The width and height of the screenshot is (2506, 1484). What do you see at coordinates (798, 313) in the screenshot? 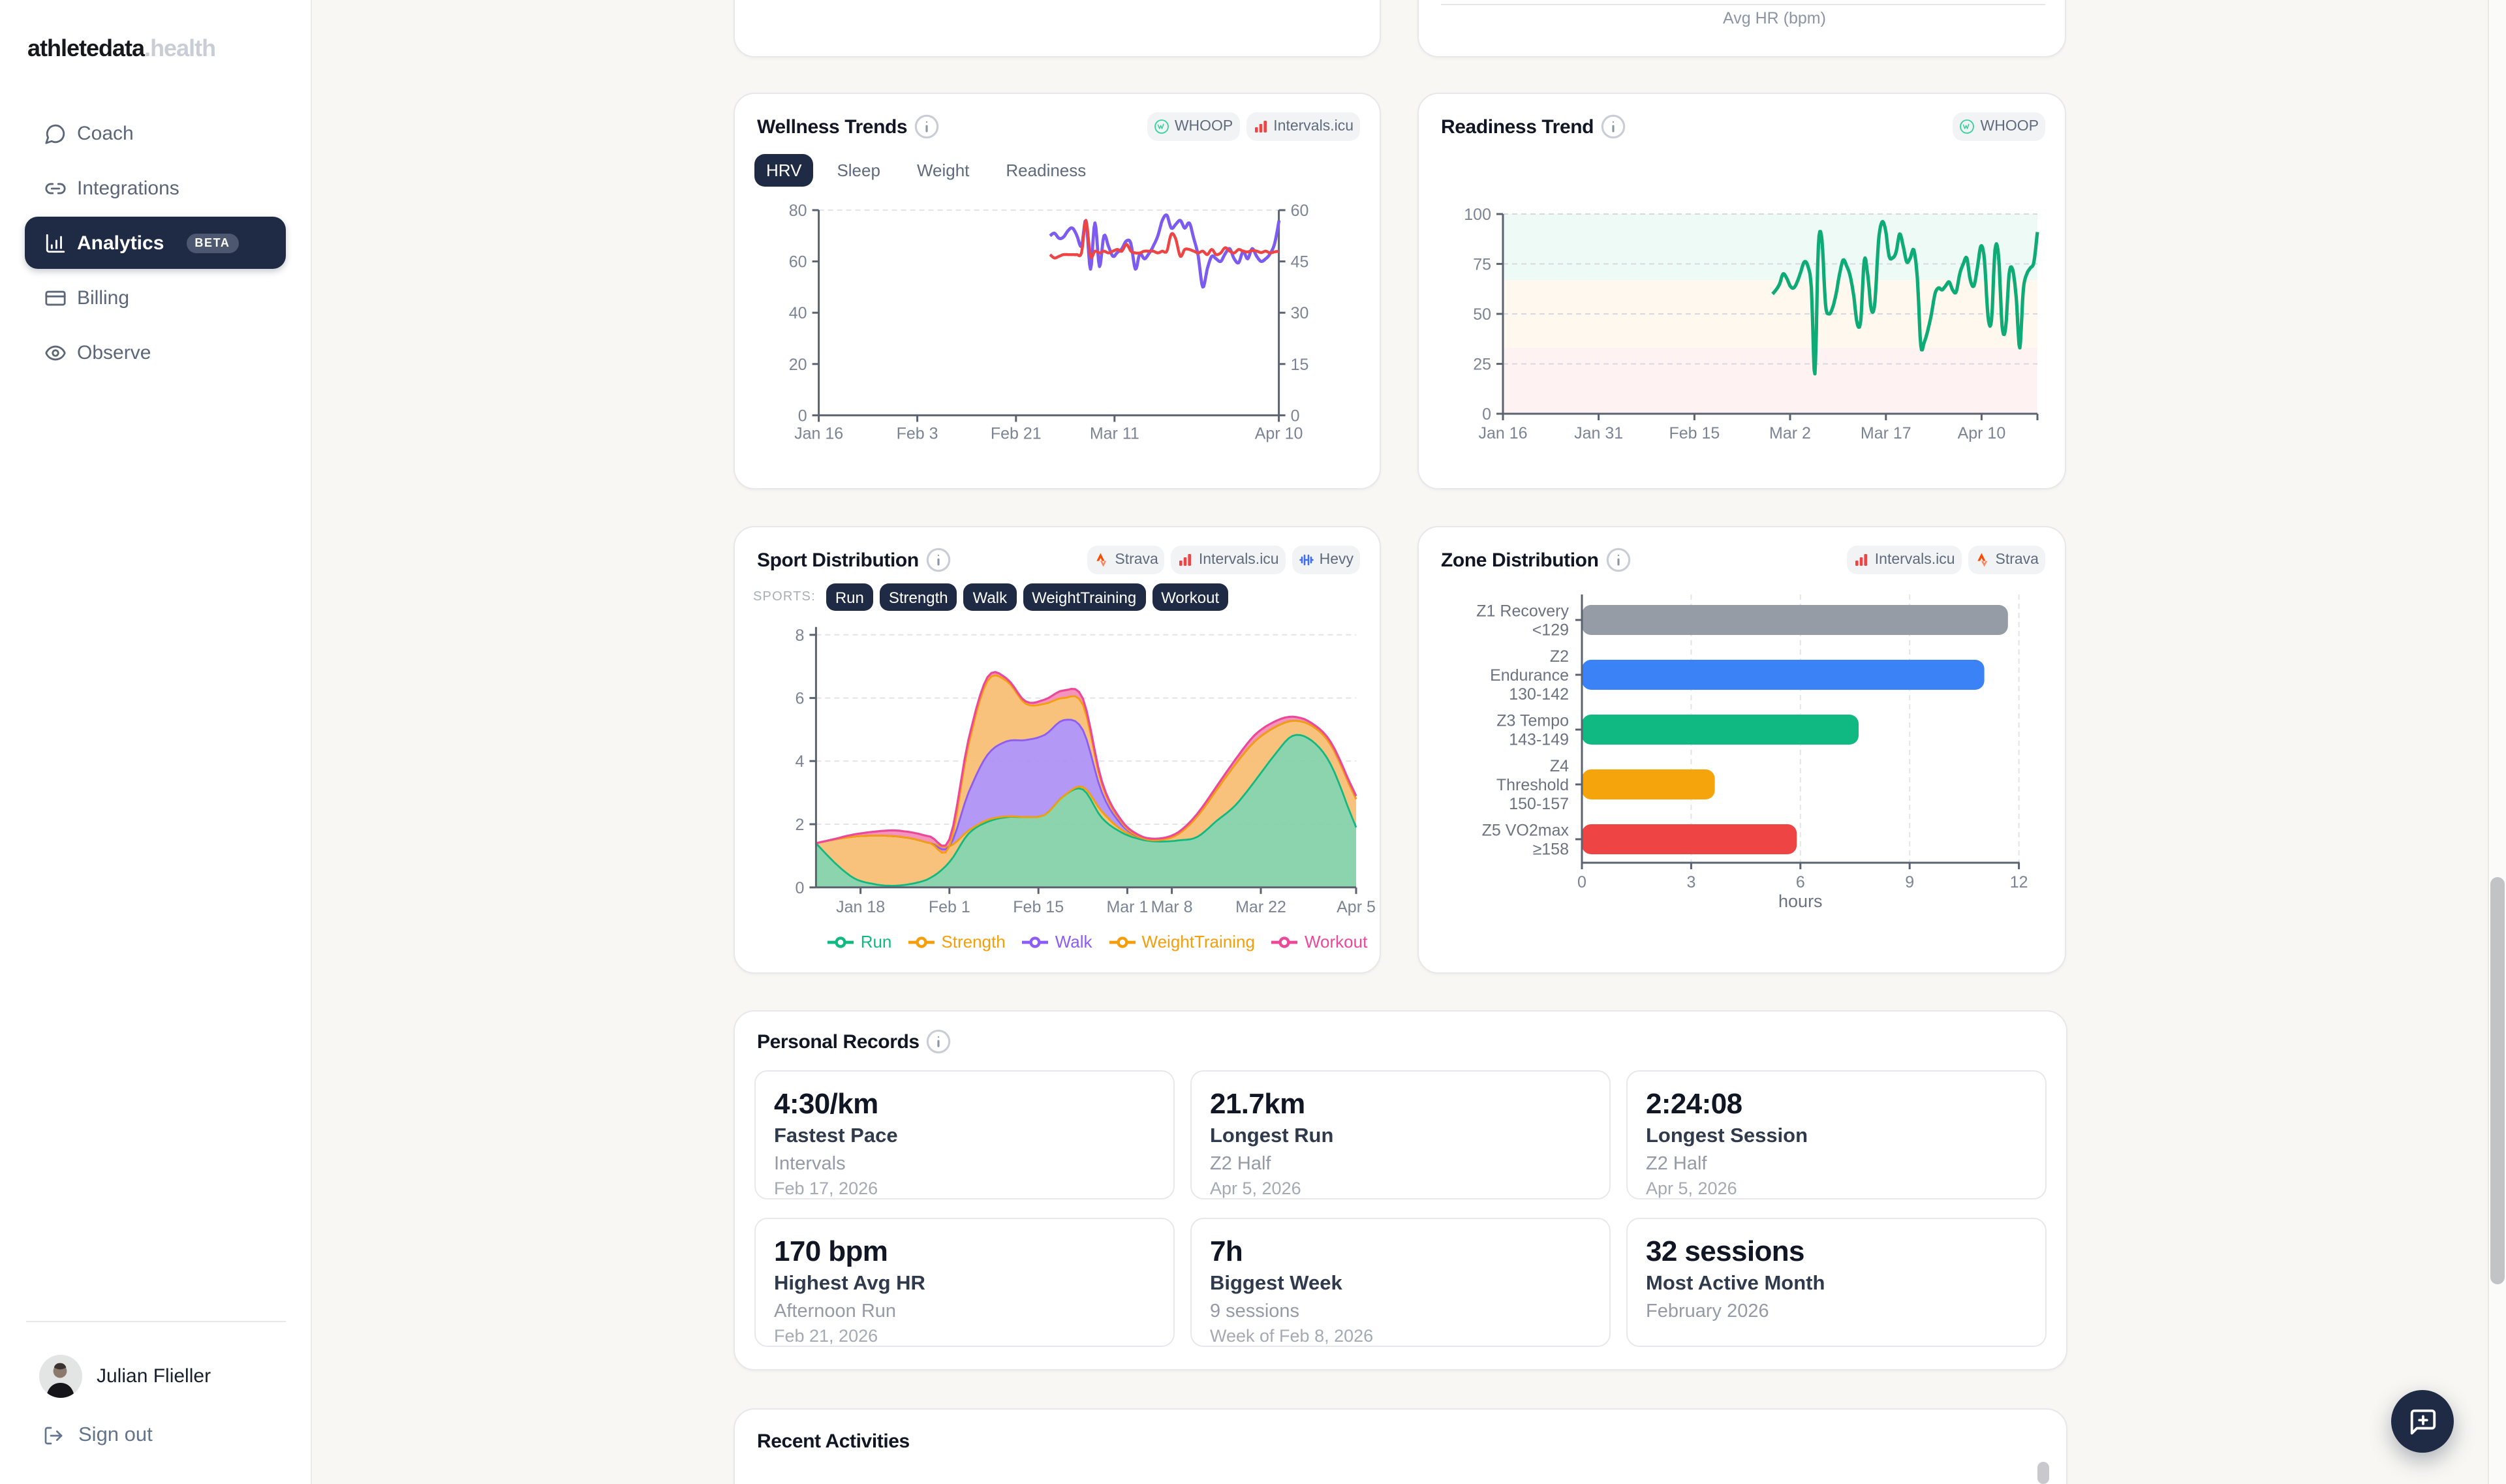
I see `svg-text: 40` at bounding box center [798, 313].